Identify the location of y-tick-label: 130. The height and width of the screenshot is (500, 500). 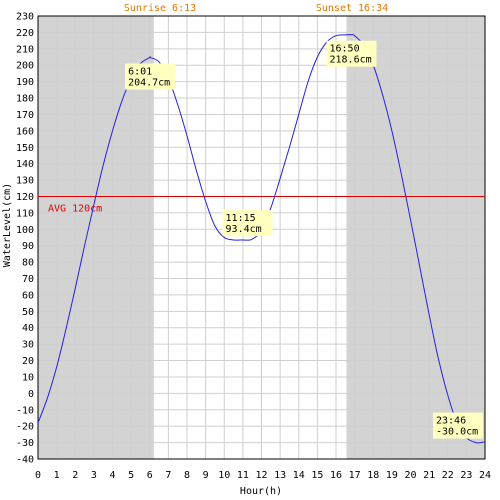
(25, 181).